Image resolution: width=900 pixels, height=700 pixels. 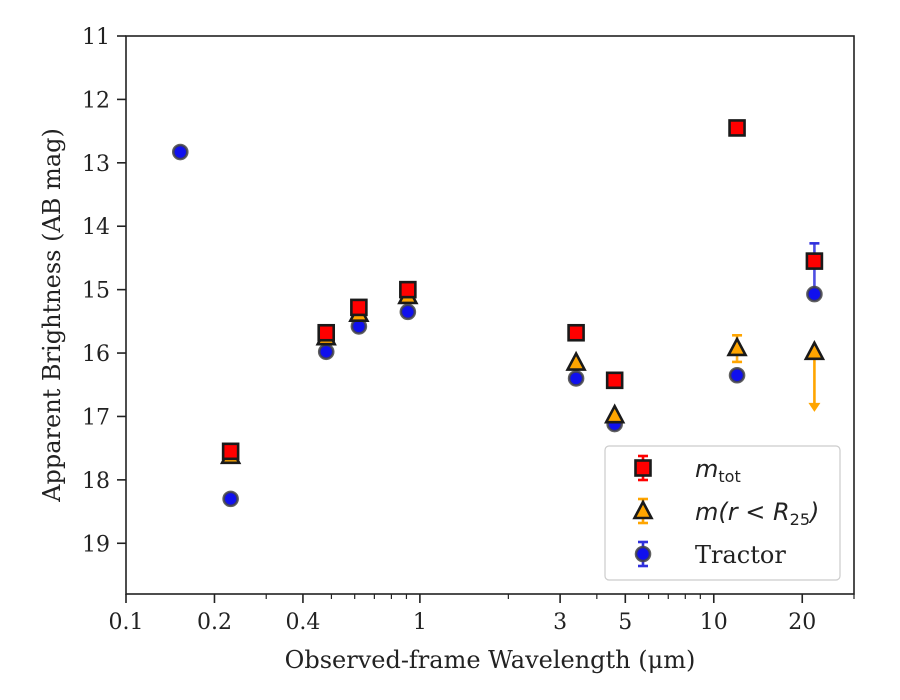 I want to click on y-tick-label: 14, so click(x=96, y=227).